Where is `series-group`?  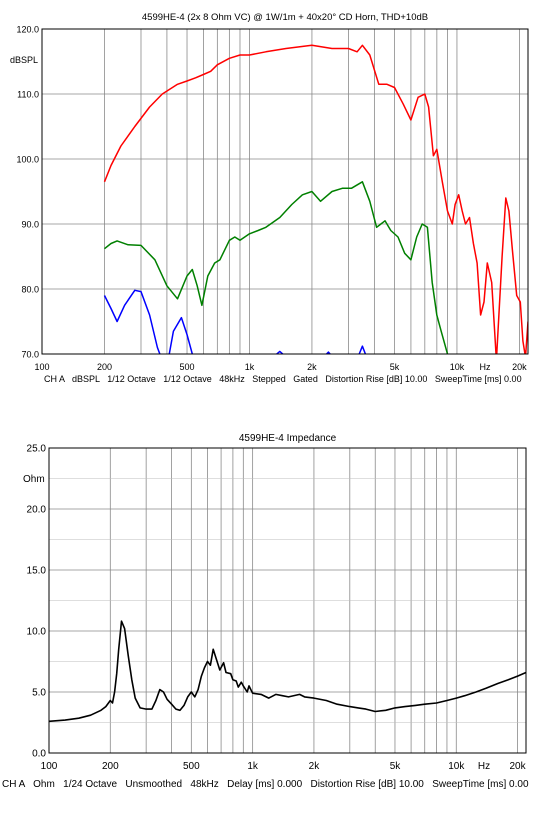 series-group is located at coordinates (287, 671).